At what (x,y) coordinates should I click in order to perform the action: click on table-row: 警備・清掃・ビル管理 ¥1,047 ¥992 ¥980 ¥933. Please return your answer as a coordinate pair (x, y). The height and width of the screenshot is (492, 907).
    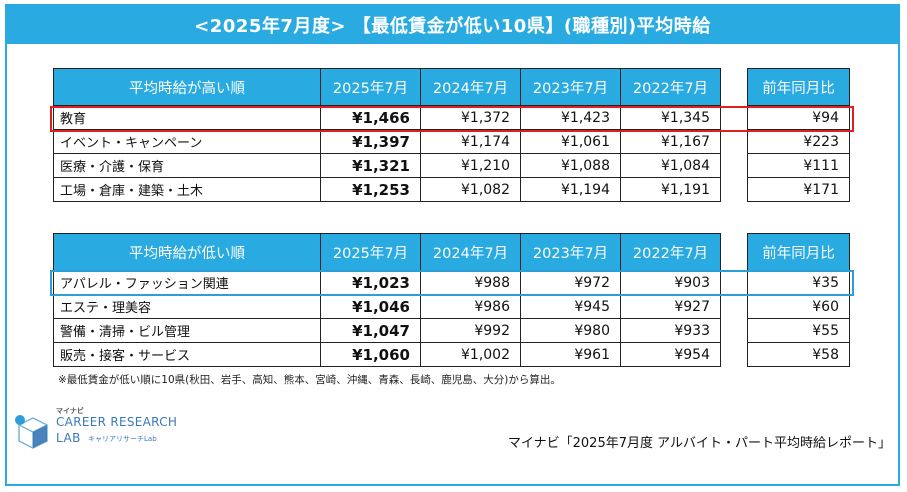
    Looking at the image, I should click on (387, 330).